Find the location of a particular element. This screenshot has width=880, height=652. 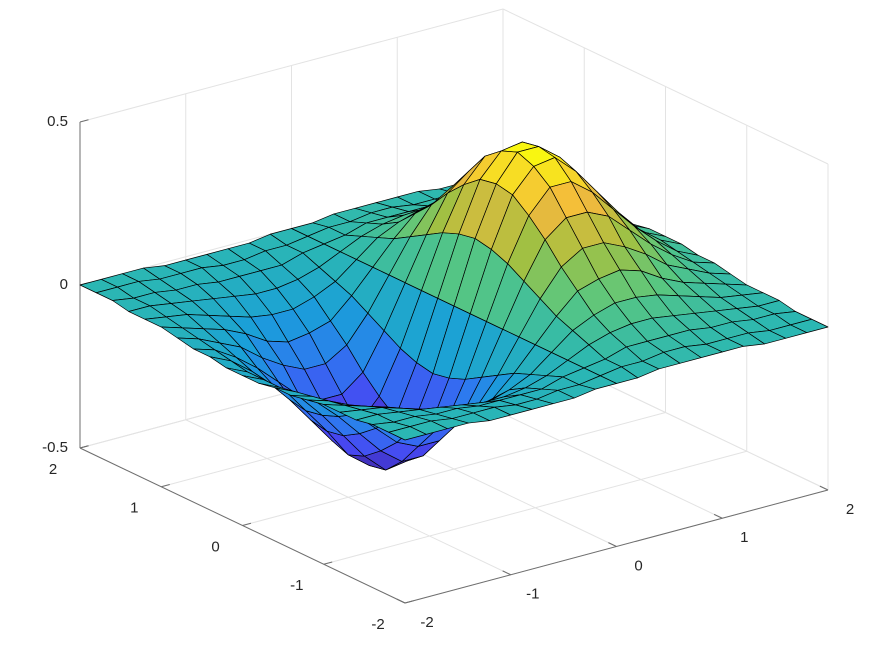

y-tick-label: -2 is located at coordinates (377, 624).